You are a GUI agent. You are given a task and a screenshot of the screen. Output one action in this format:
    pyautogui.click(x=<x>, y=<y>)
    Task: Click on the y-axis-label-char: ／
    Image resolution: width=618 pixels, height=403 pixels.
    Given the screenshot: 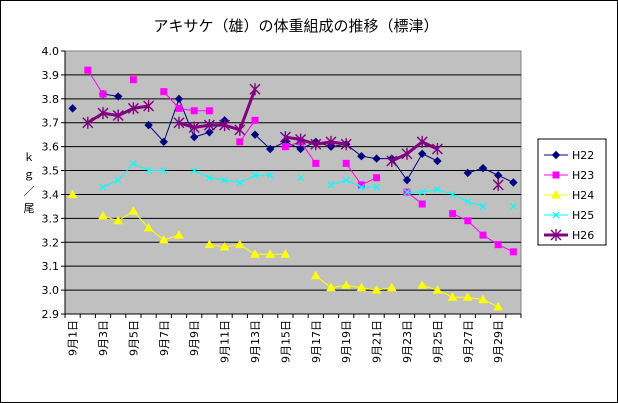 What is the action you would take?
    pyautogui.click(x=29, y=191)
    